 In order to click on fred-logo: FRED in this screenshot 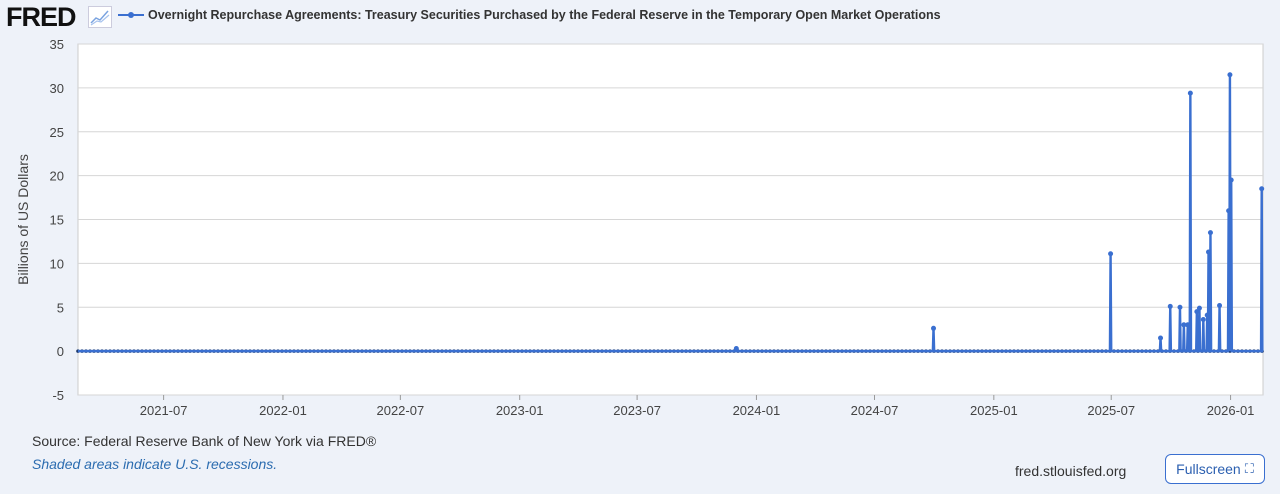, I will do `click(41, 17)`.